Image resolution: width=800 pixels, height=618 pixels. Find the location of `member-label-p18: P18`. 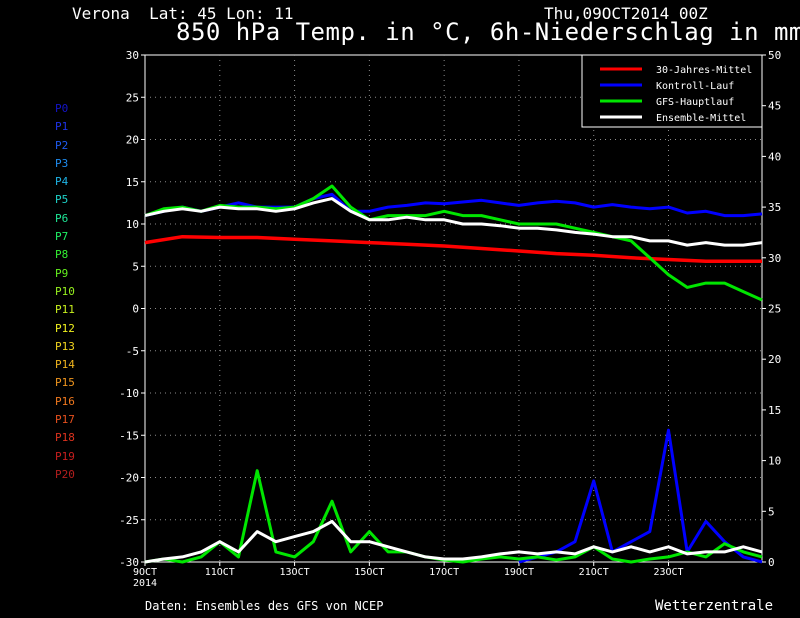

member-label-p18: P18 is located at coordinates (65, 438).